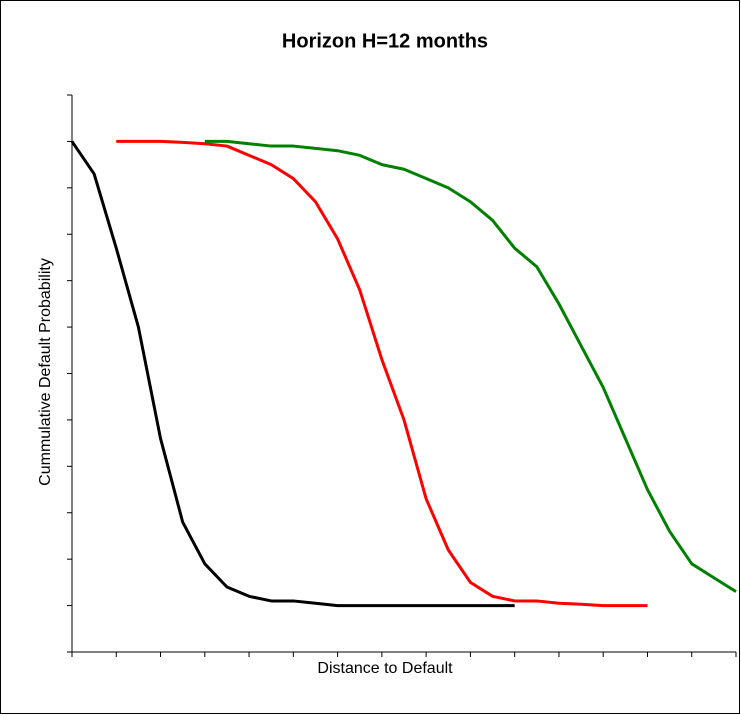  I want to click on x-axis-label: Distance to Default, so click(385, 668).